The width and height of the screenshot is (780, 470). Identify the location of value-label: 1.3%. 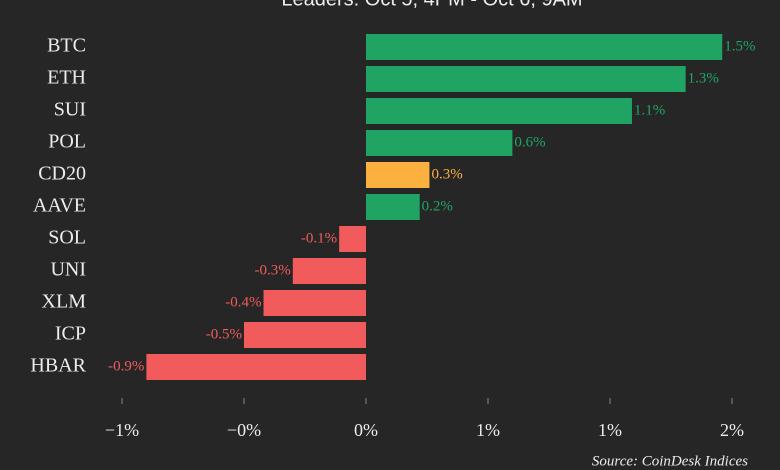
(703, 78).